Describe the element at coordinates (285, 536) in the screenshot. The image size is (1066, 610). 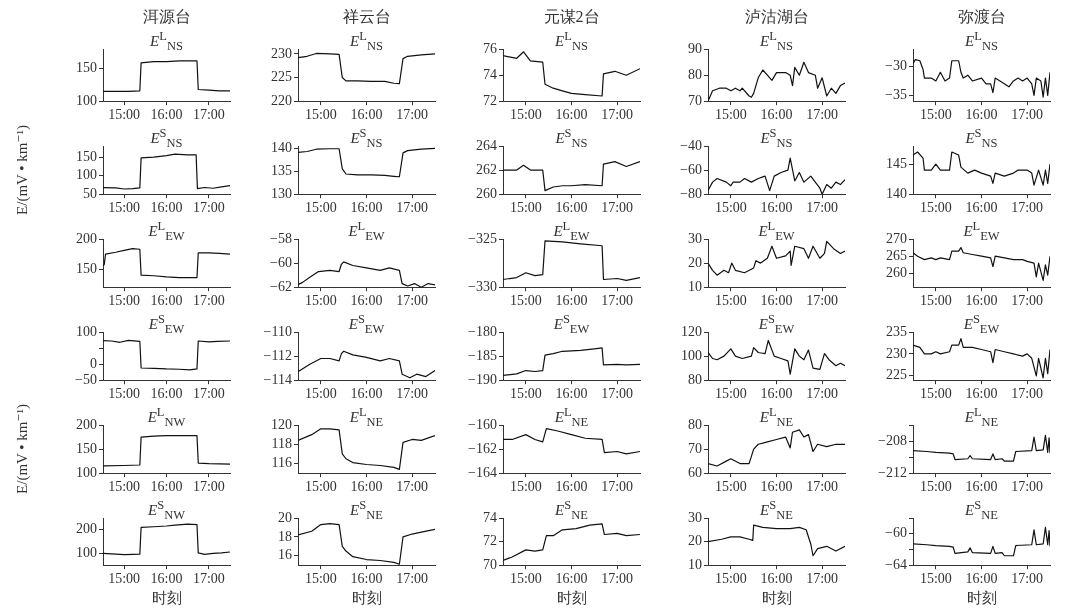
I see `y-tick-label: 18` at that location.